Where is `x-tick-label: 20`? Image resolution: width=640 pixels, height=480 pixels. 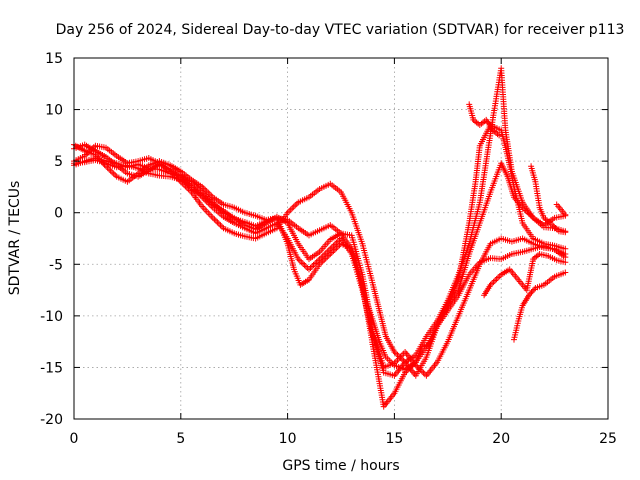
x-tick-label: 20 is located at coordinates (501, 439).